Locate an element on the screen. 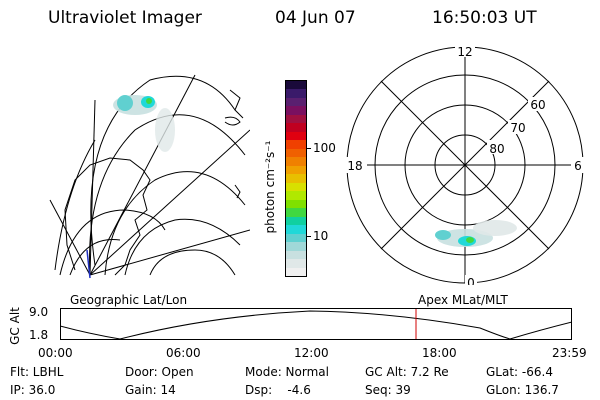 This screenshot has width=600, height=400. timeline-xtick-0600: 06:00 is located at coordinates (183, 353).